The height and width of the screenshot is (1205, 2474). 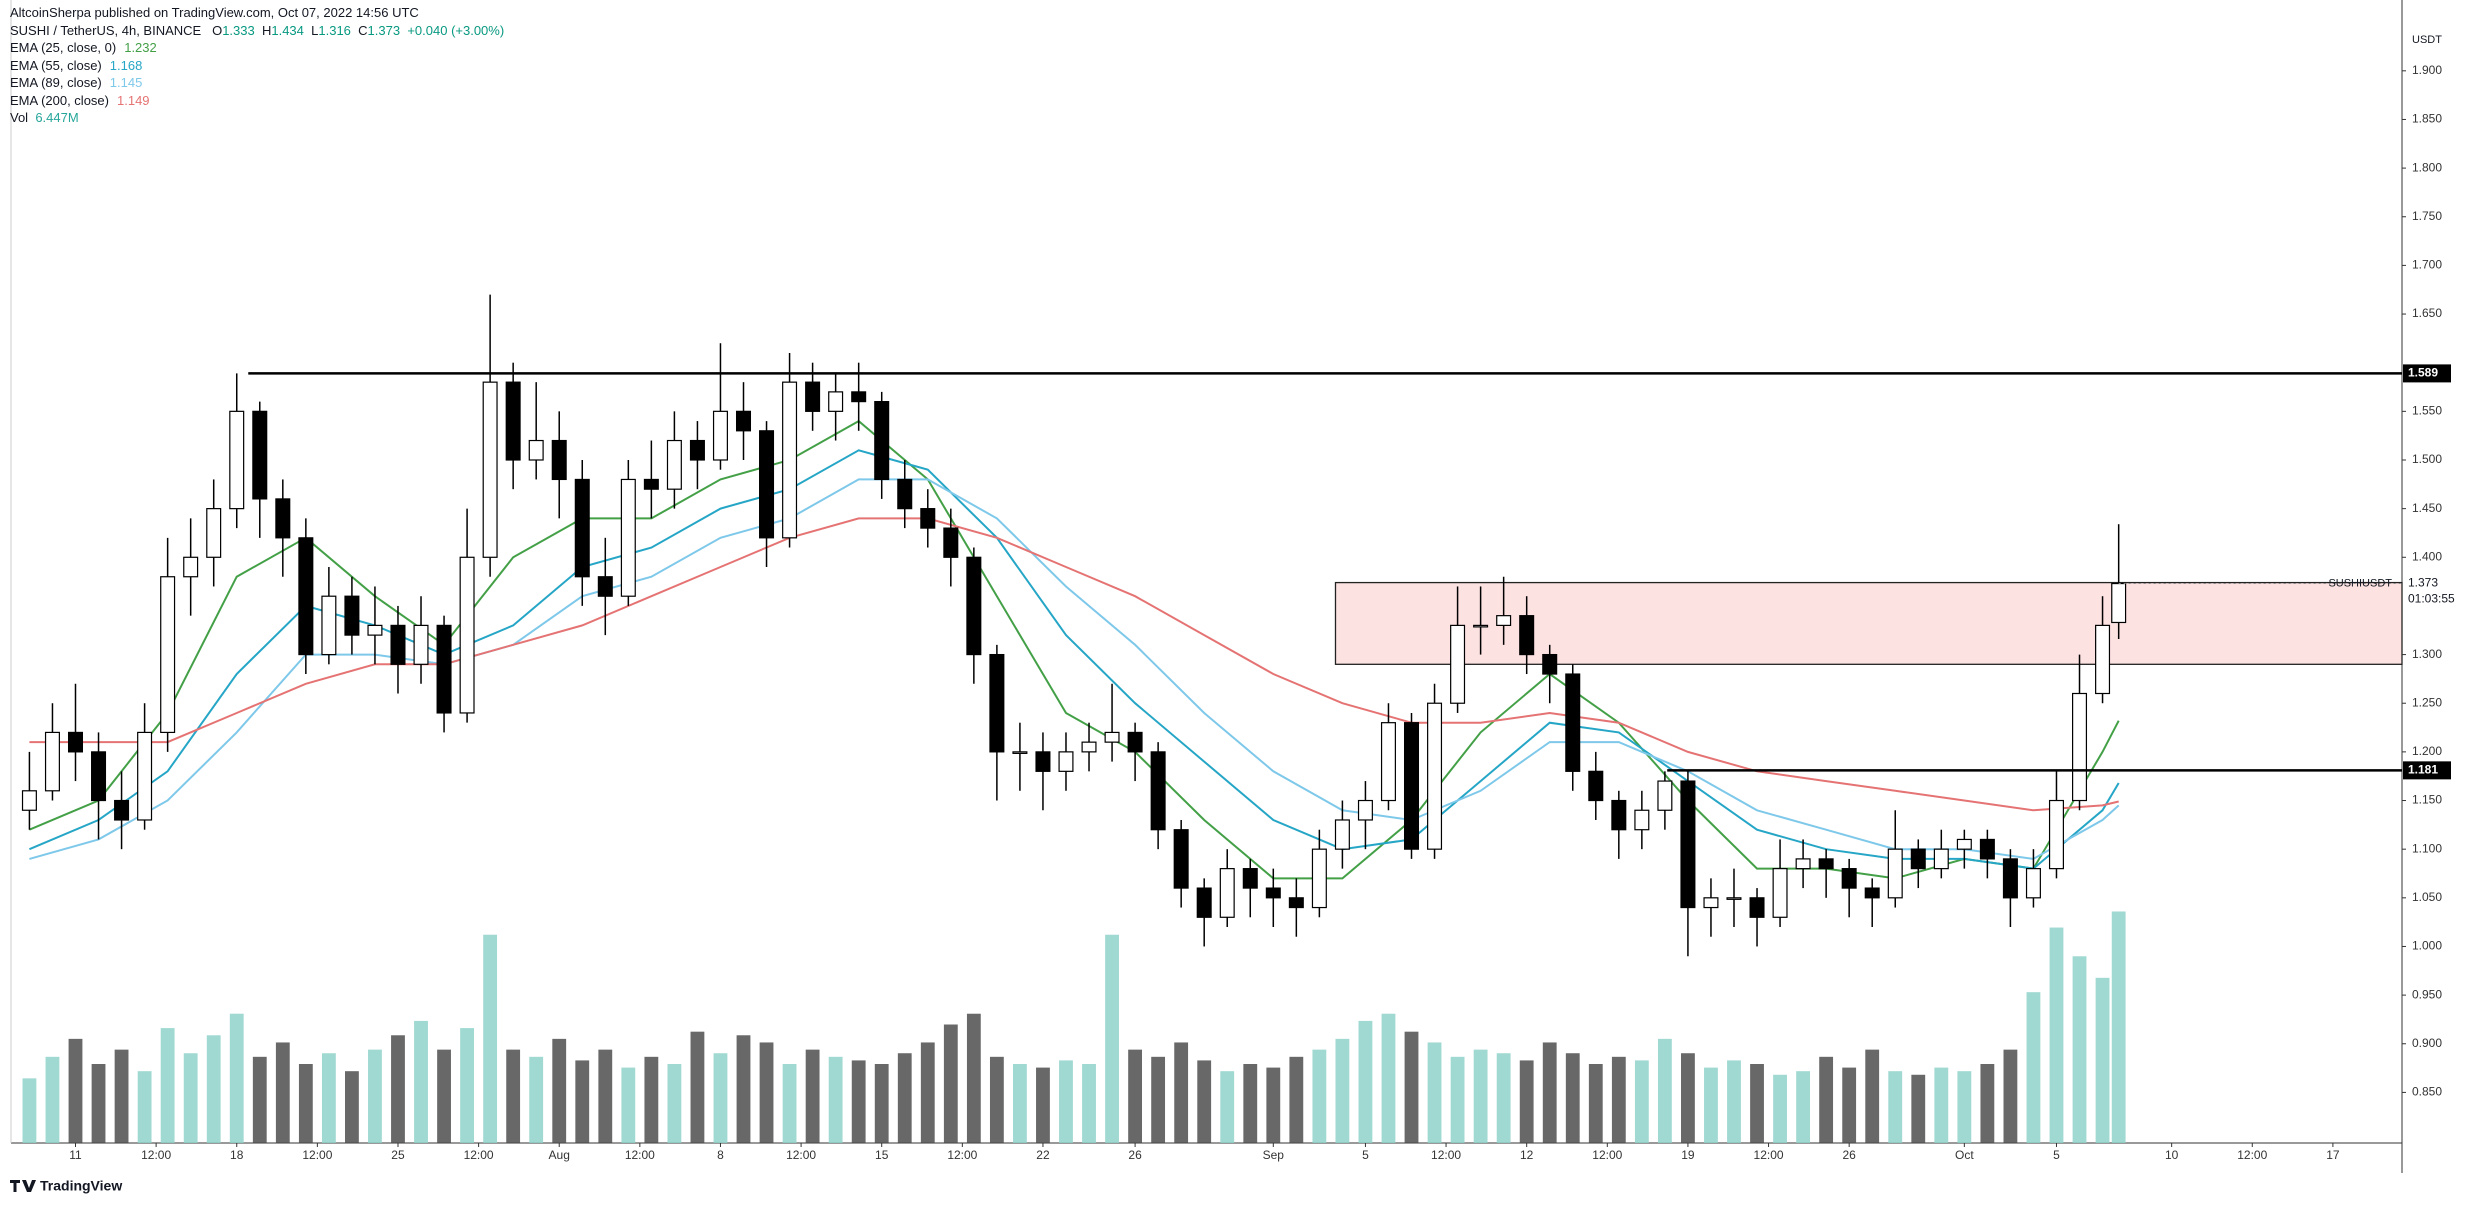 What do you see at coordinates (1849, 1155) in the screenshot?
I see `x-tick-label: 26` at bounding box center [1849, 1155].